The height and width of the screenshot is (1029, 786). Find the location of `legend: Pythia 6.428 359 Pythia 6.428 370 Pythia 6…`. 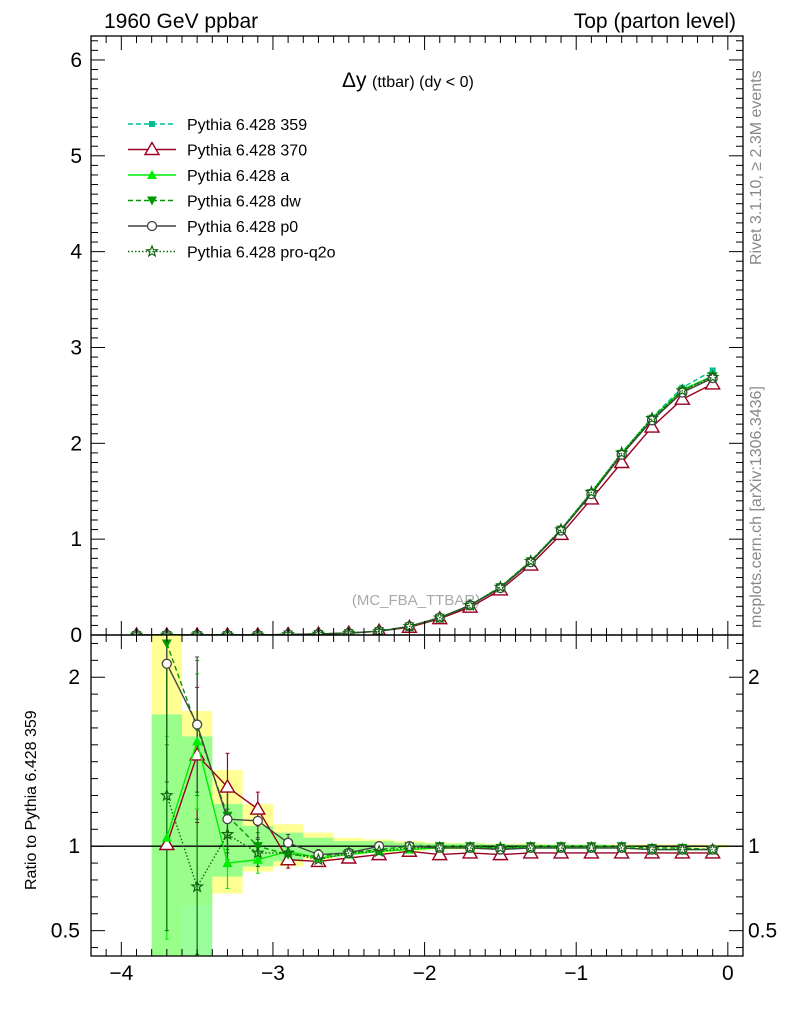

legend: Pythia 6.428 359 Pythia 6.428 370 Pythia 6… is located at coordinates (232, 189).